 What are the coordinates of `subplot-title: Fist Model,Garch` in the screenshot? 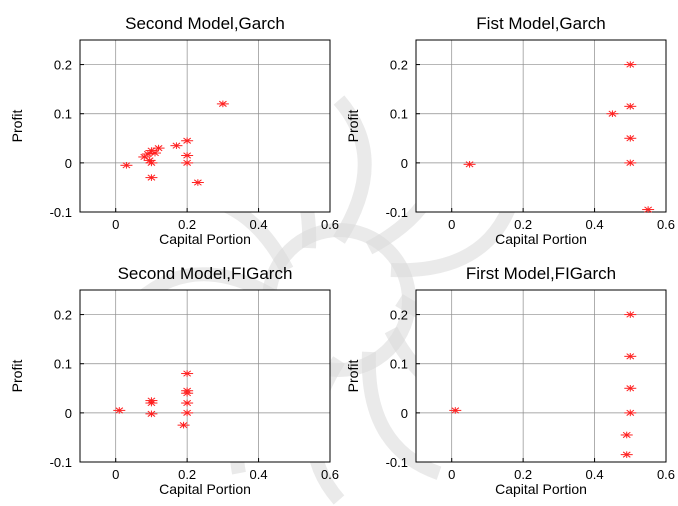 It's located at (540, 23).